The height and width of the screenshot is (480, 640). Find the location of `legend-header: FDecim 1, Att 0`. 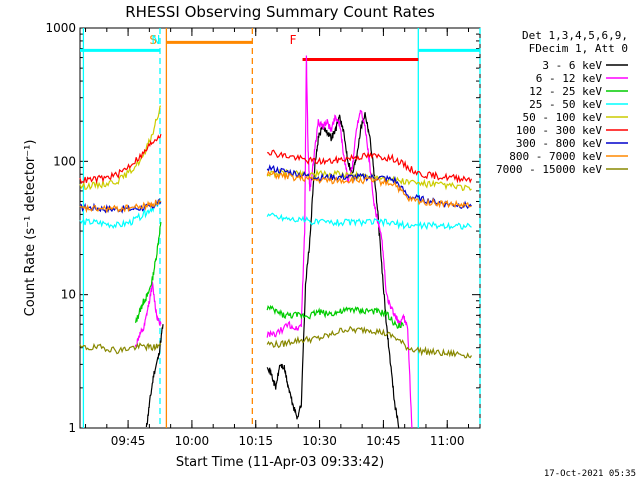

legend-header: FDecim 1, Att 0 is located at coordinates (578, 48).